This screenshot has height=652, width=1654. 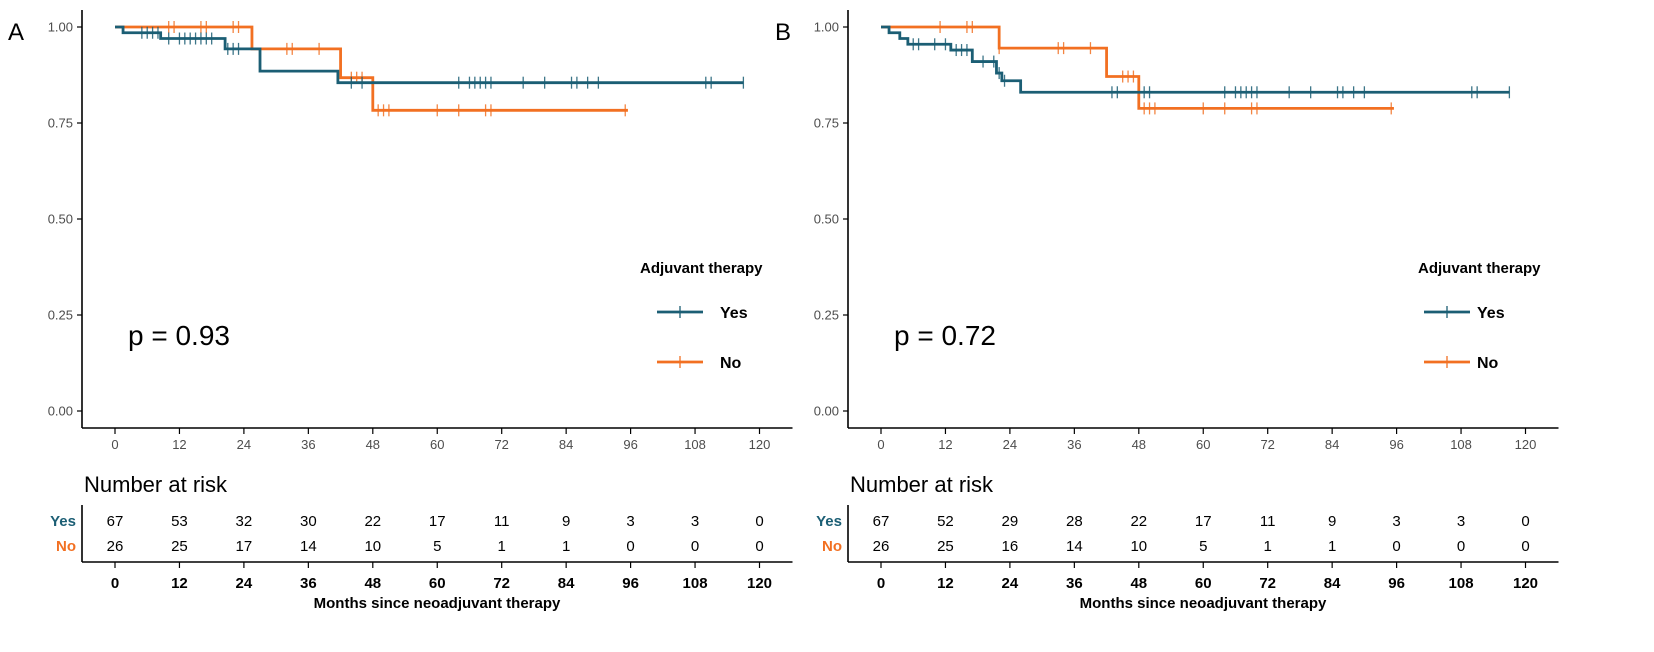 What do you see at coordinates (179, 444) in the screenshot?
I see `x-tick-label: 12` at bounding box center [179, 444].